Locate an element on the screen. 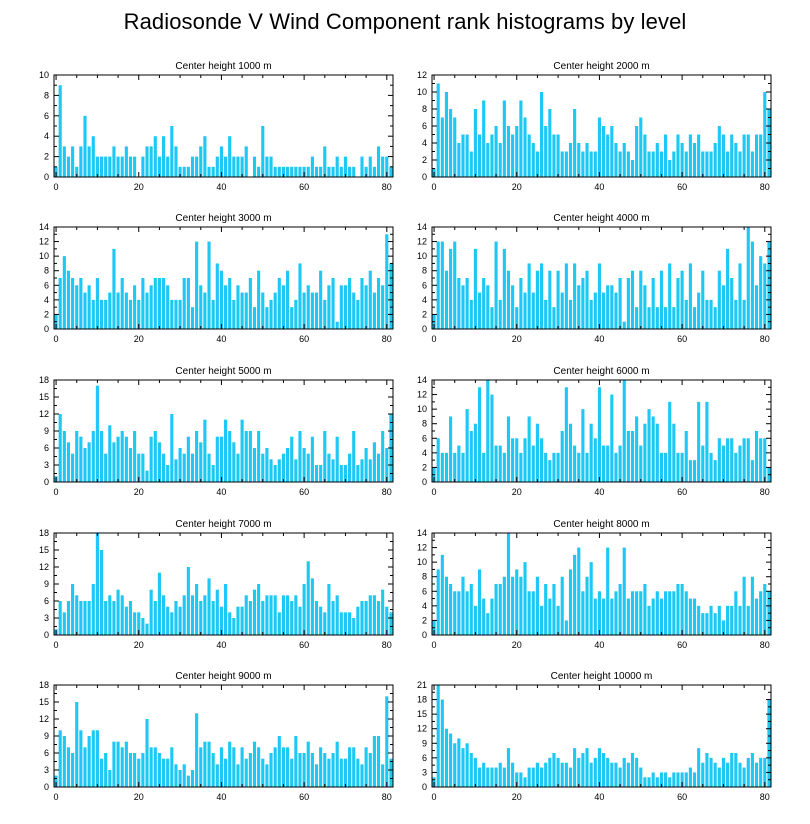  histogram-panel: Center height 5000 m 0 20 40 60 80 0 3 6 9 12 15 18 is located at coordinates (216, 431).